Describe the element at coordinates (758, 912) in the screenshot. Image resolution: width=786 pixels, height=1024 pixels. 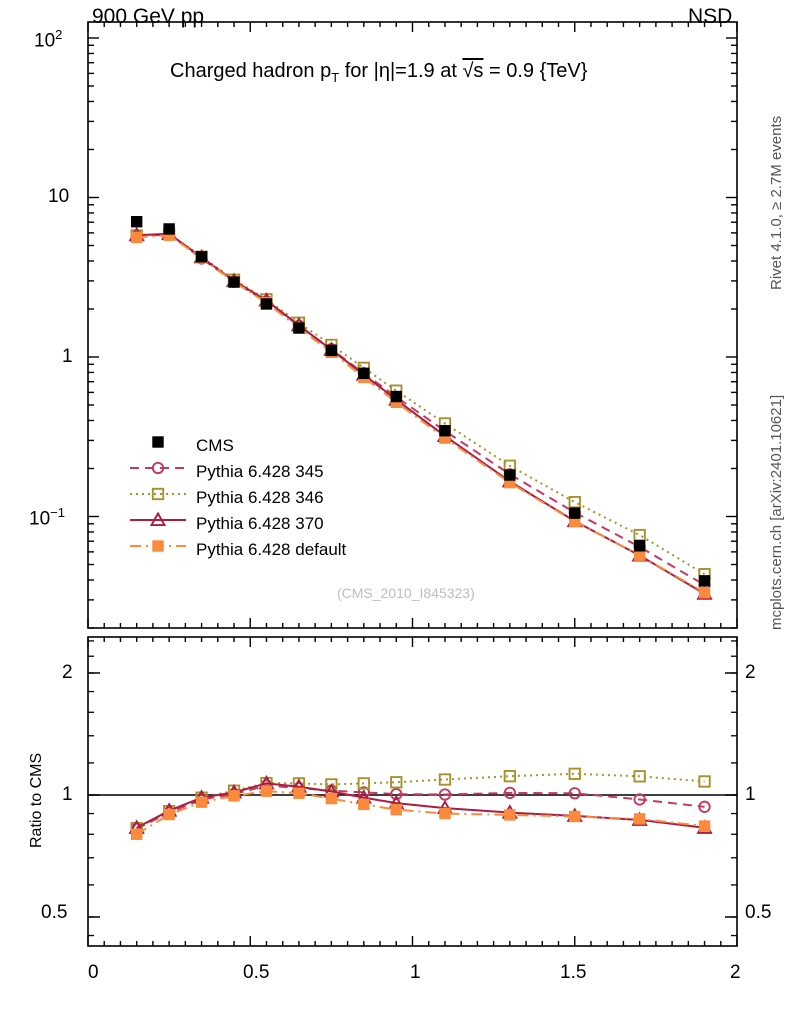
I see `ytick-ratio-right-2: 0.5` at that location.